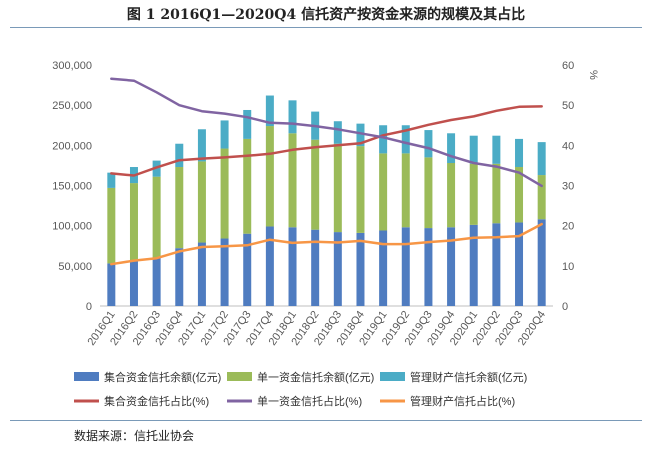 Image resolution: width=652 pixels, height=450 pixels. Describe the element at coordinates (326, 244) in the screenshot. I see `line-management-share` at that location.